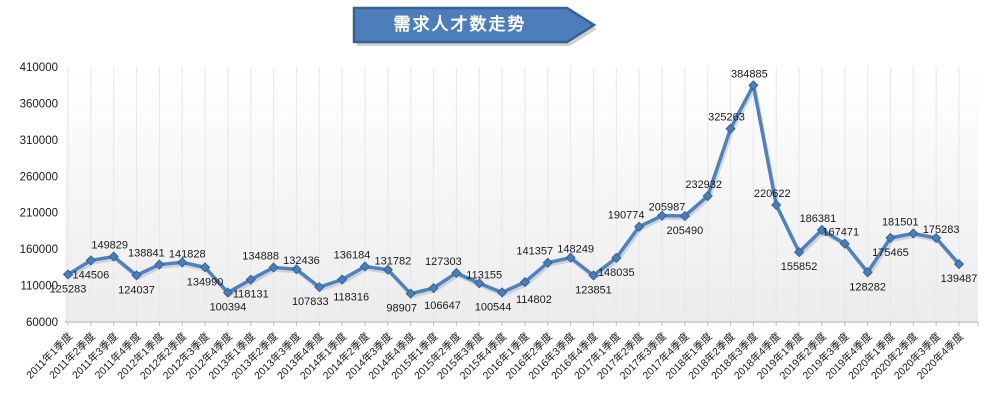 Image resolution: width=986 pixels, height=404 pixels. I want to click on data-point-value-label: 134888, so click(260, 256).